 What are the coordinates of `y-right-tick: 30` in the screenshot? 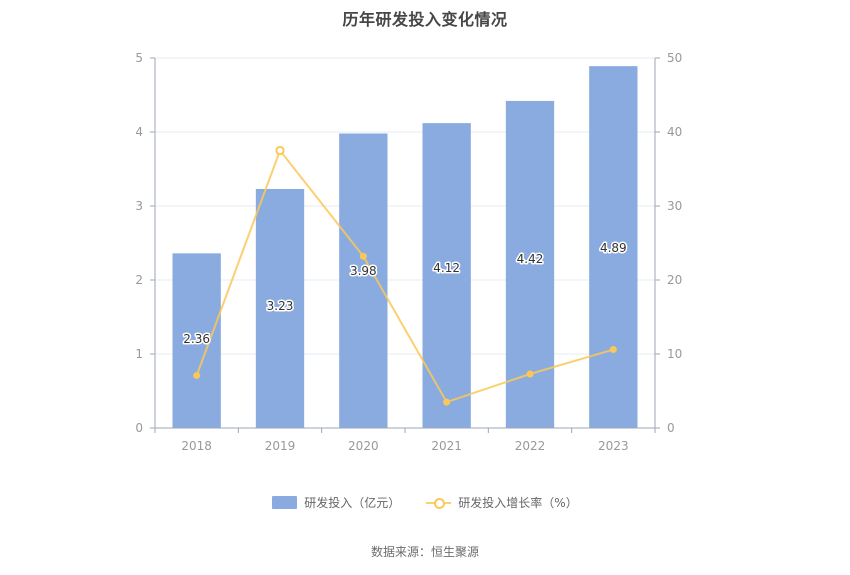 It's located at (674, 206).